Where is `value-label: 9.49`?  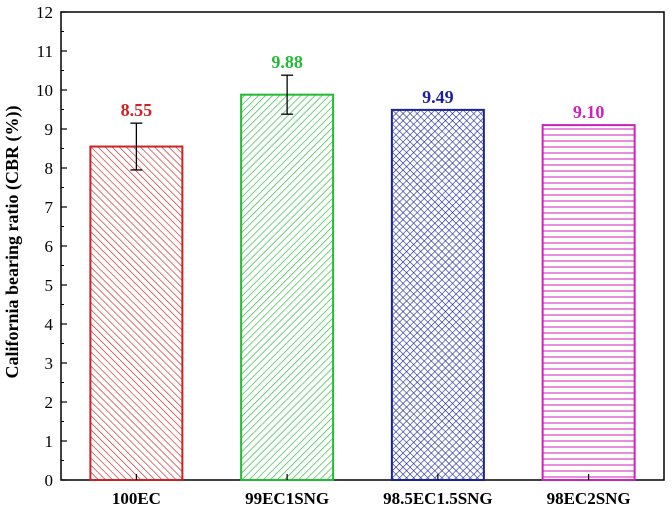
value-label: 9.49 is located at coordinates (438, 97).